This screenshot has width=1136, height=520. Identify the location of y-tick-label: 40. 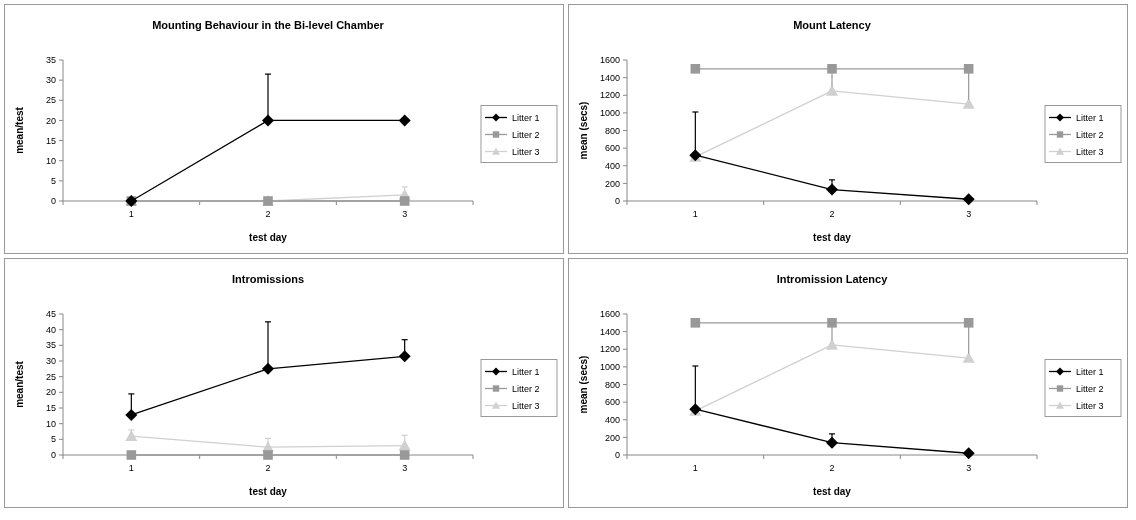
(50, 329).